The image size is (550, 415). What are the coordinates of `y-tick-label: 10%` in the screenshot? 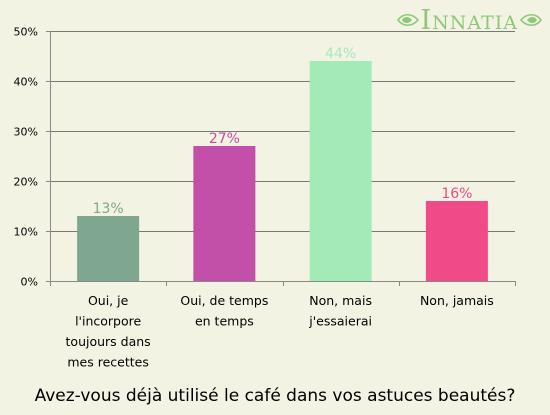 It's located at (26, 232).